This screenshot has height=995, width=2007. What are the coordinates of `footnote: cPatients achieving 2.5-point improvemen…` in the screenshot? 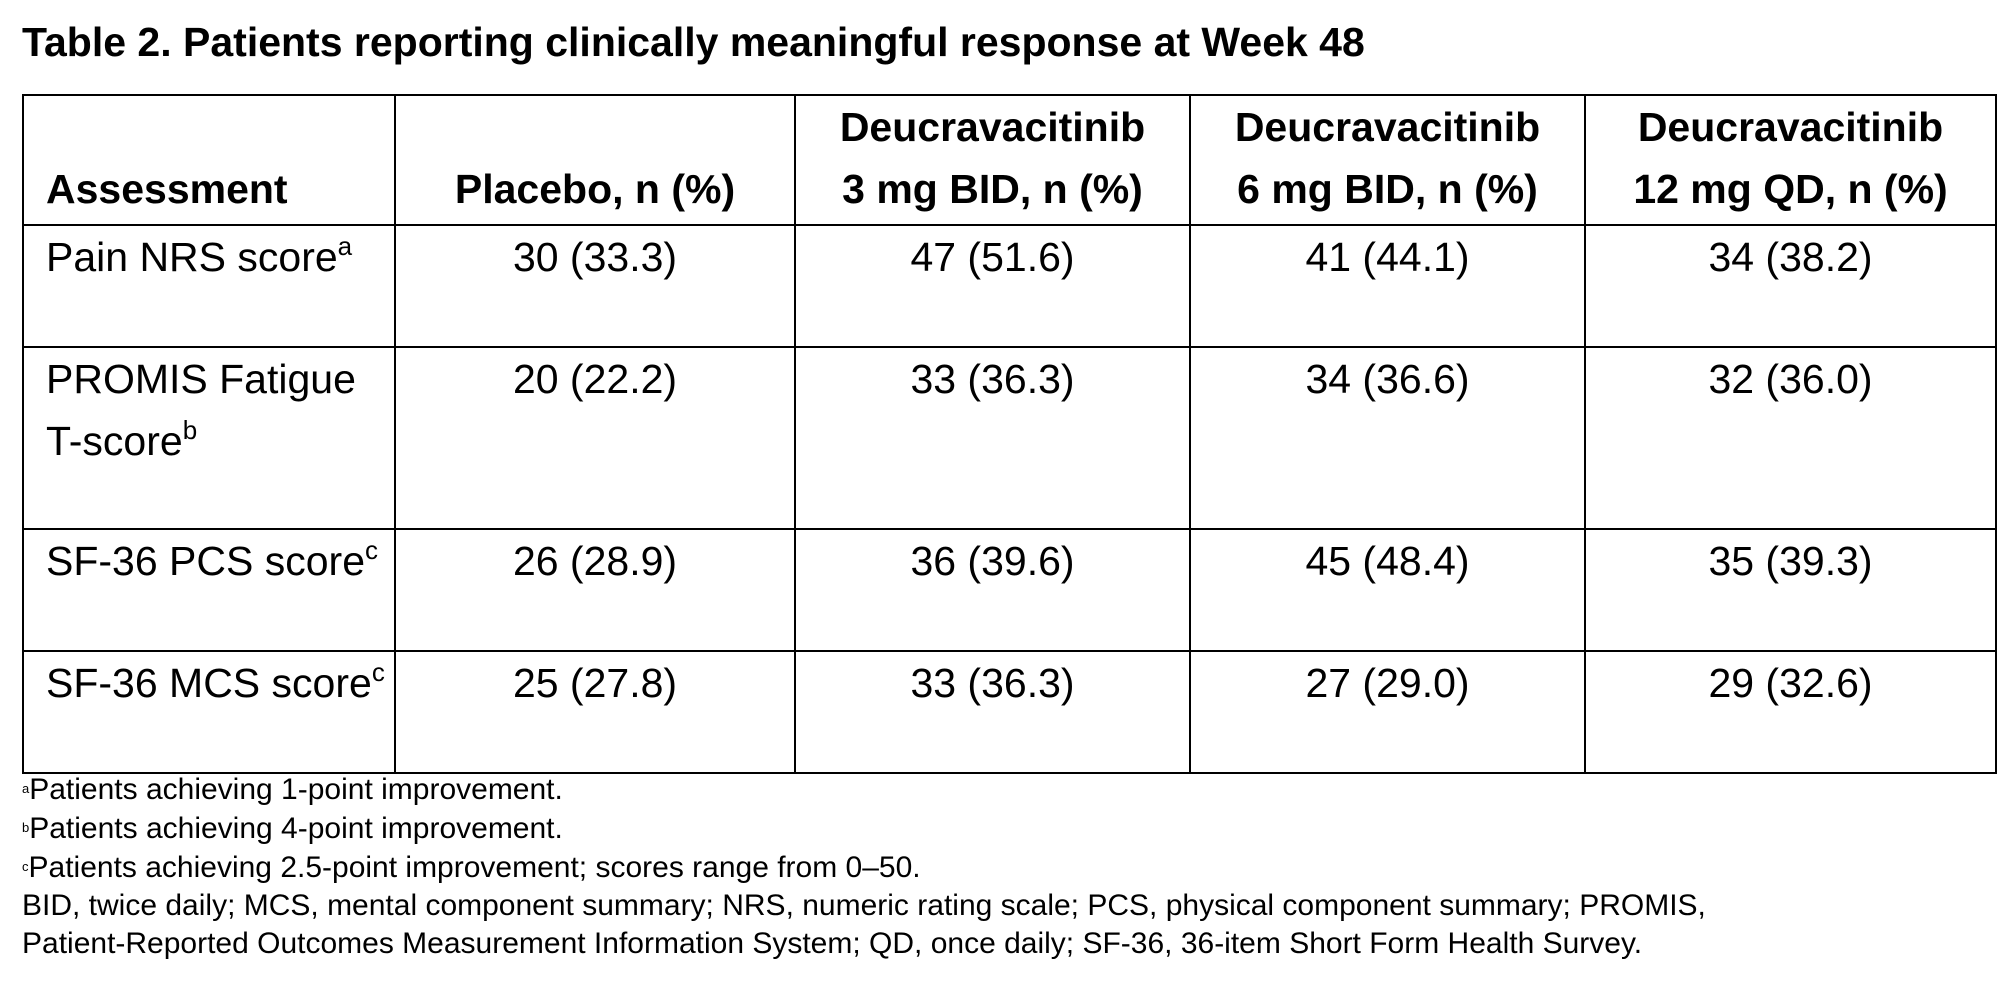 It's located at (471, 867).